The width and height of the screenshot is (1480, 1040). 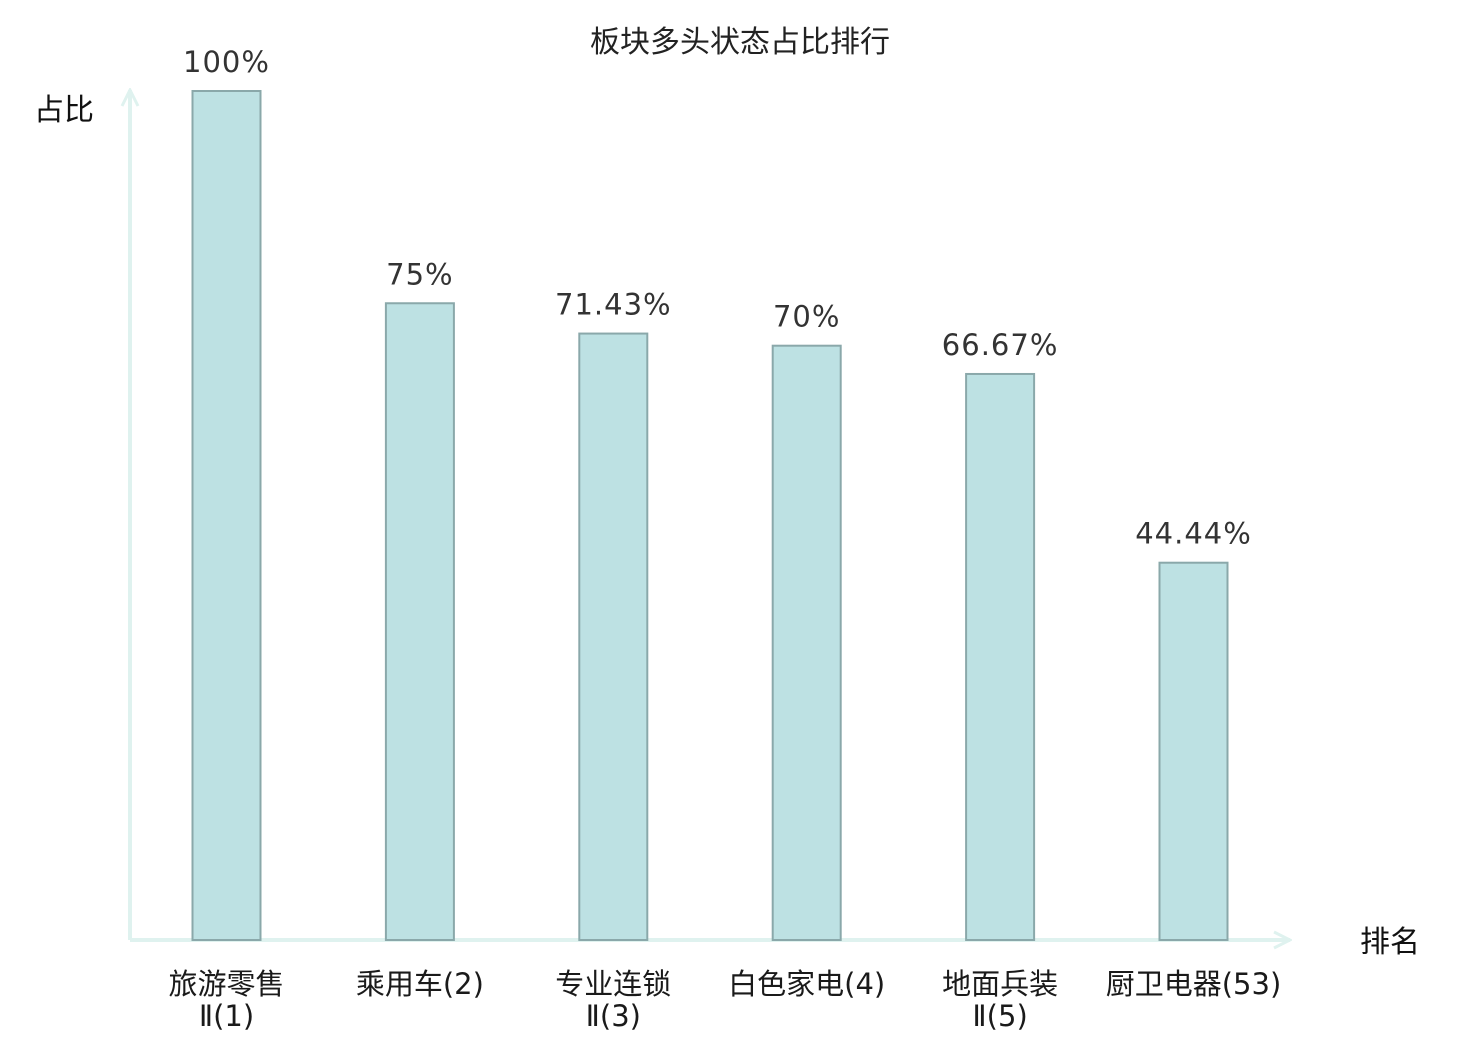 What do you see at coordinates (419, 274) in the screenshot?
I see `bar-value-label: 75%` at bounding box center [419, 274].